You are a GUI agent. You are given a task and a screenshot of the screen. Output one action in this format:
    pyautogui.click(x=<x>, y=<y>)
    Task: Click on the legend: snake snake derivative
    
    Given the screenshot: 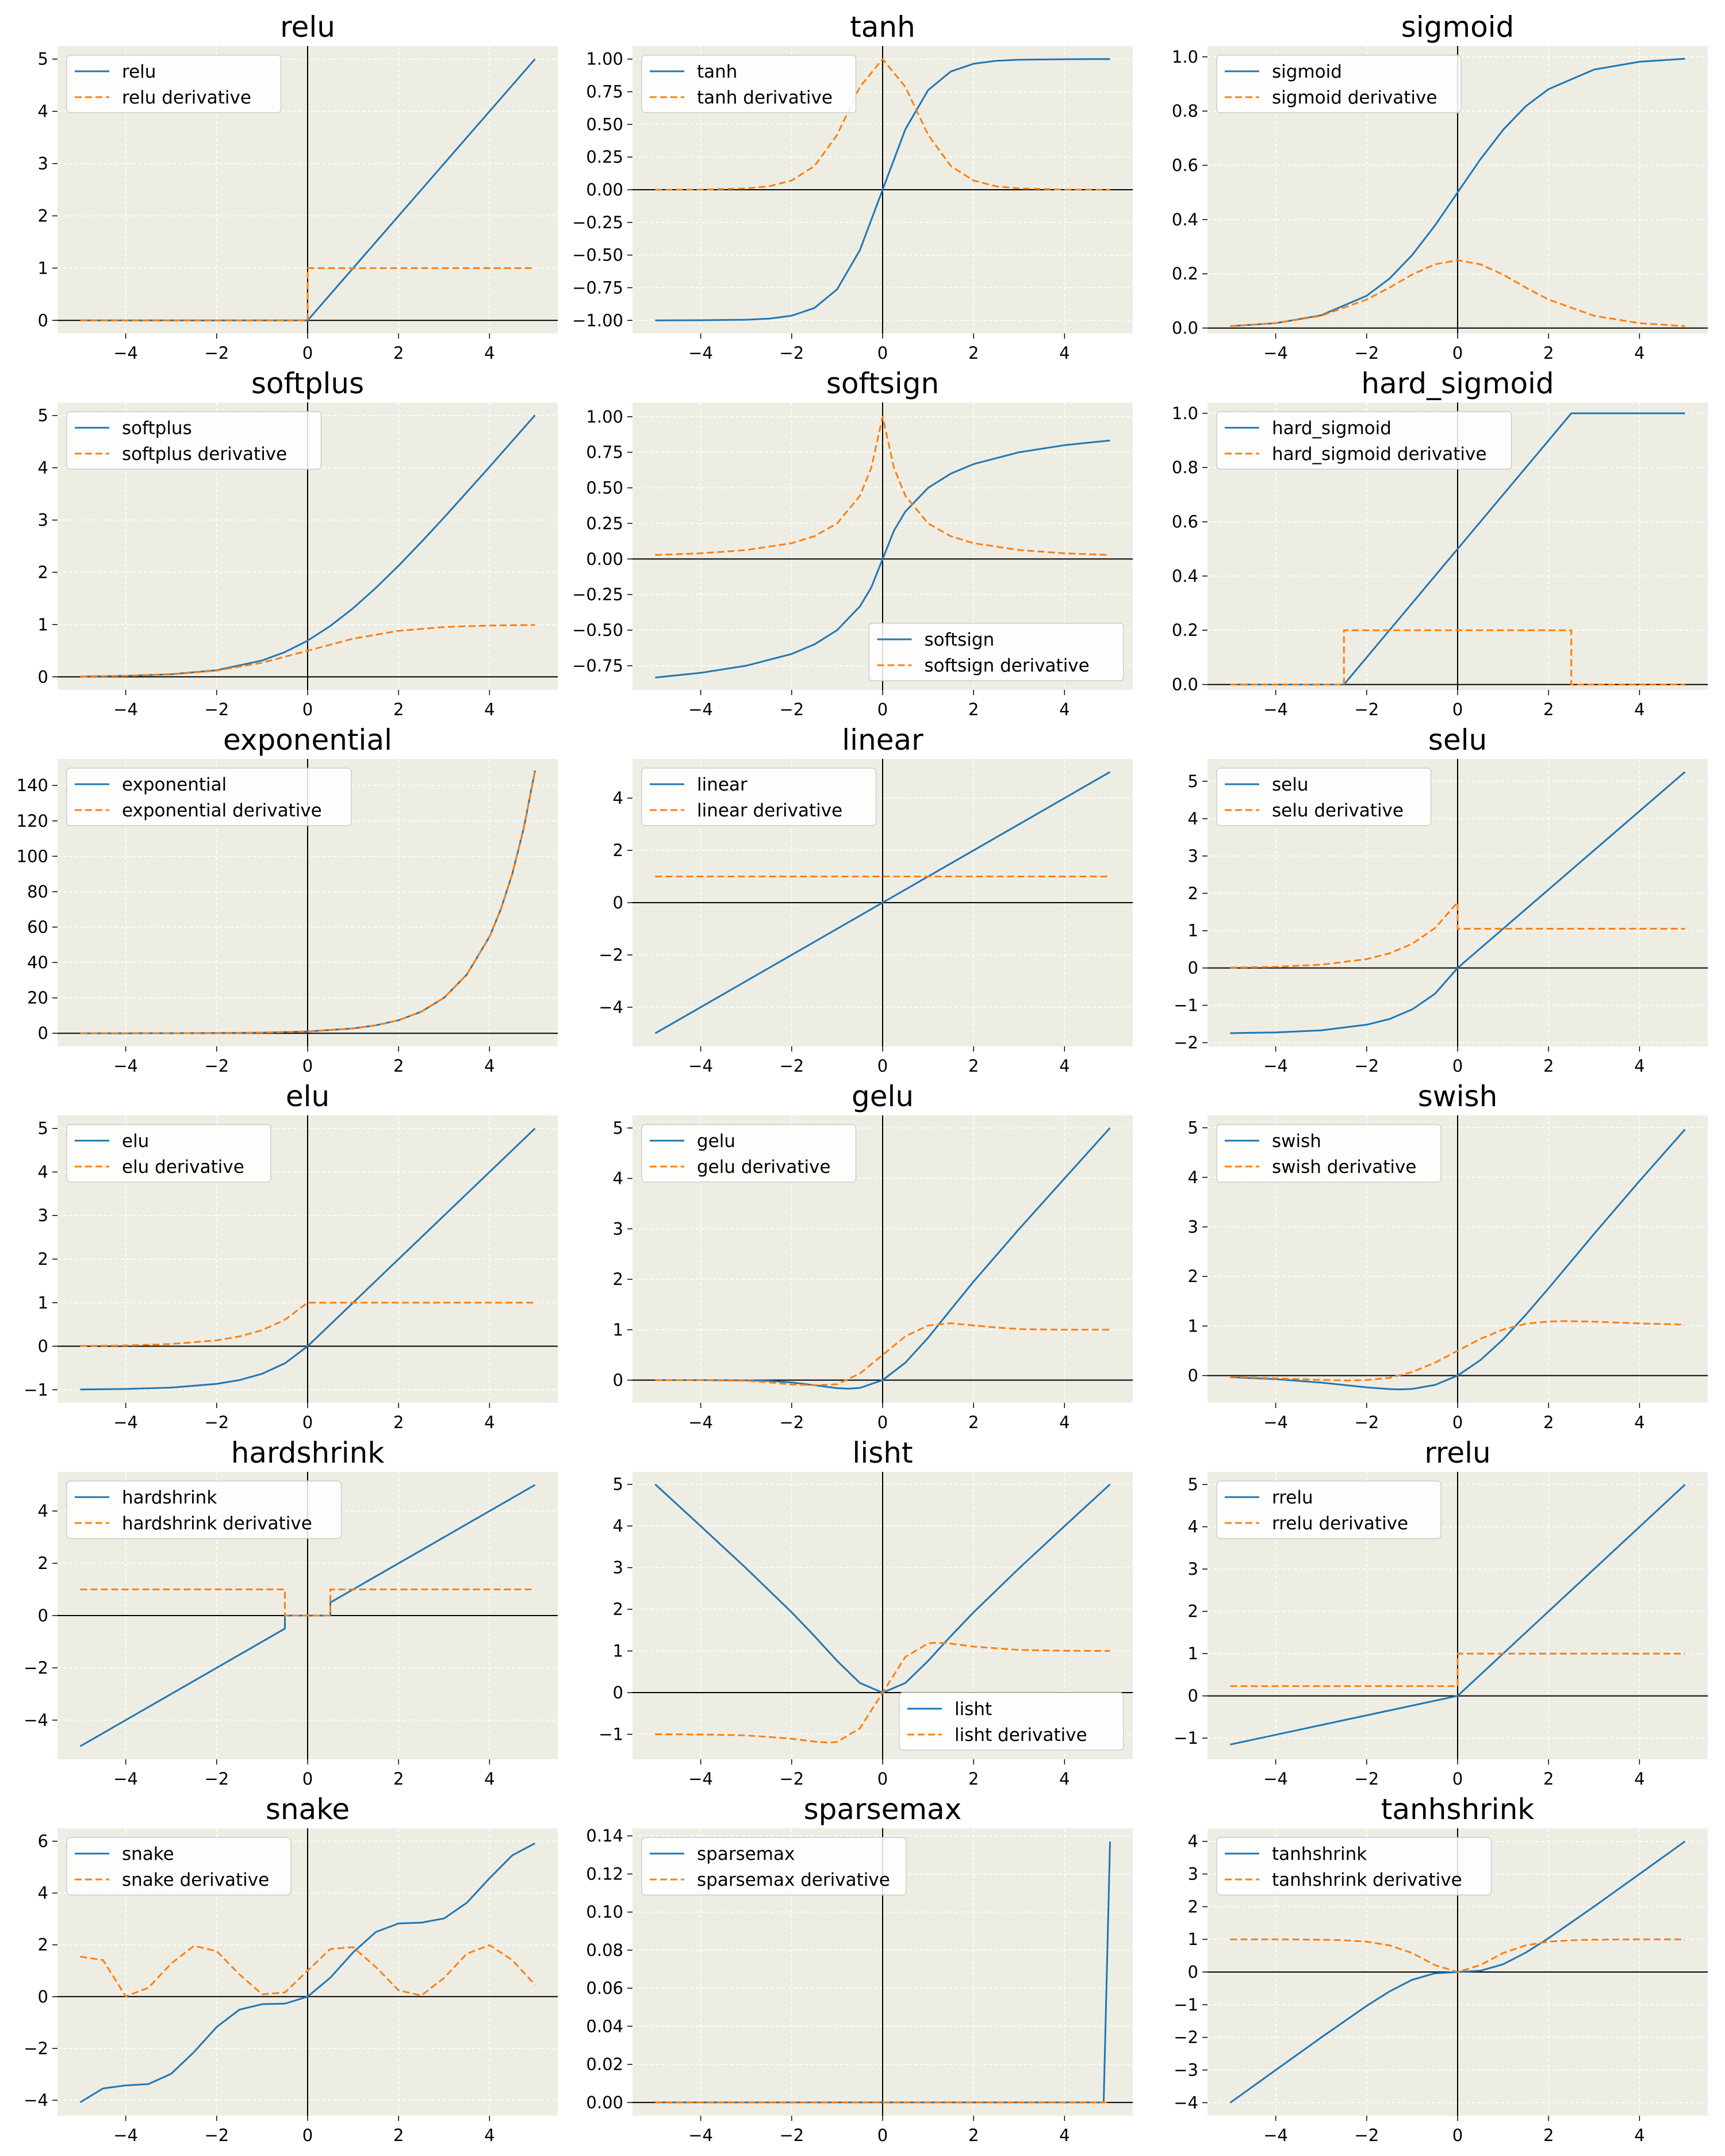 What is the action you would take?
    pyautogui.click(x=179, y=1866)
    